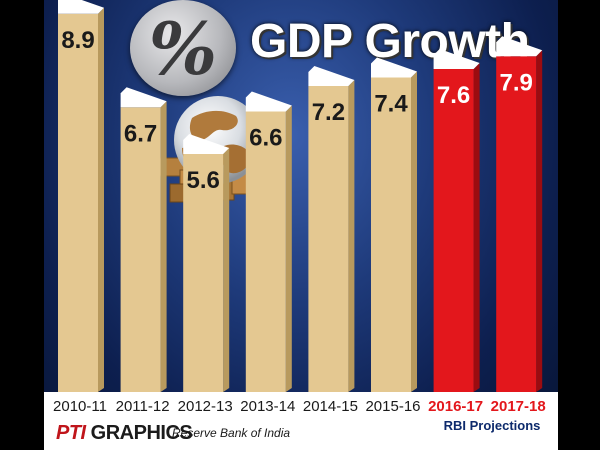 The height and width of the screenshot is (450, 600). Describe the element at coordinates (492, 425) in the screenshot. I see `projections-annotation: RBI Projections` at that location.